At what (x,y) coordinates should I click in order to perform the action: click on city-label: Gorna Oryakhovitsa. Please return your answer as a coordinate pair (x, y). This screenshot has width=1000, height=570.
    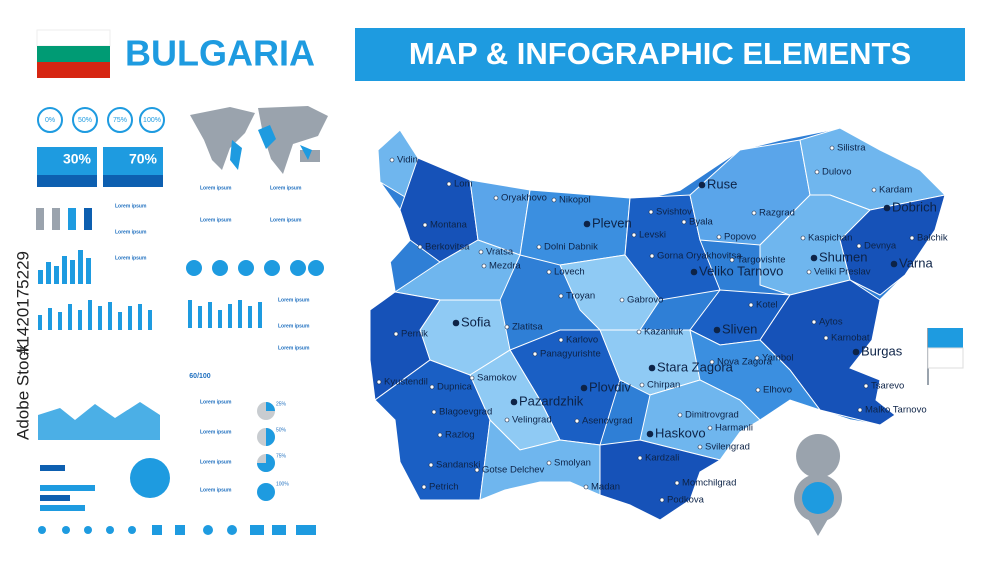
    Looking at the image, I should click on (699, 256).